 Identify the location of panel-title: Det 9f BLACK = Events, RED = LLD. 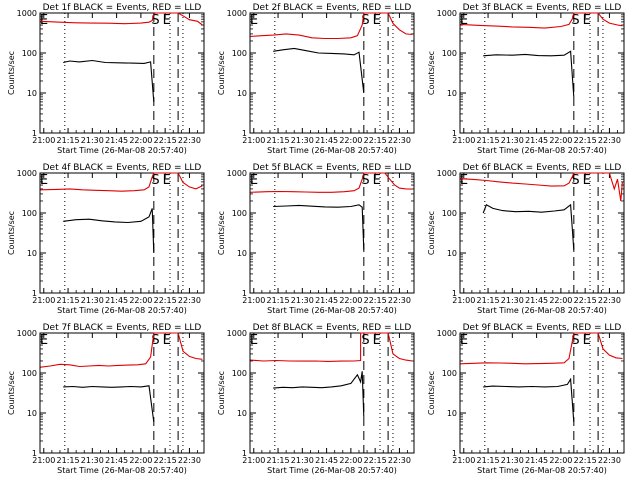
(542, 328).